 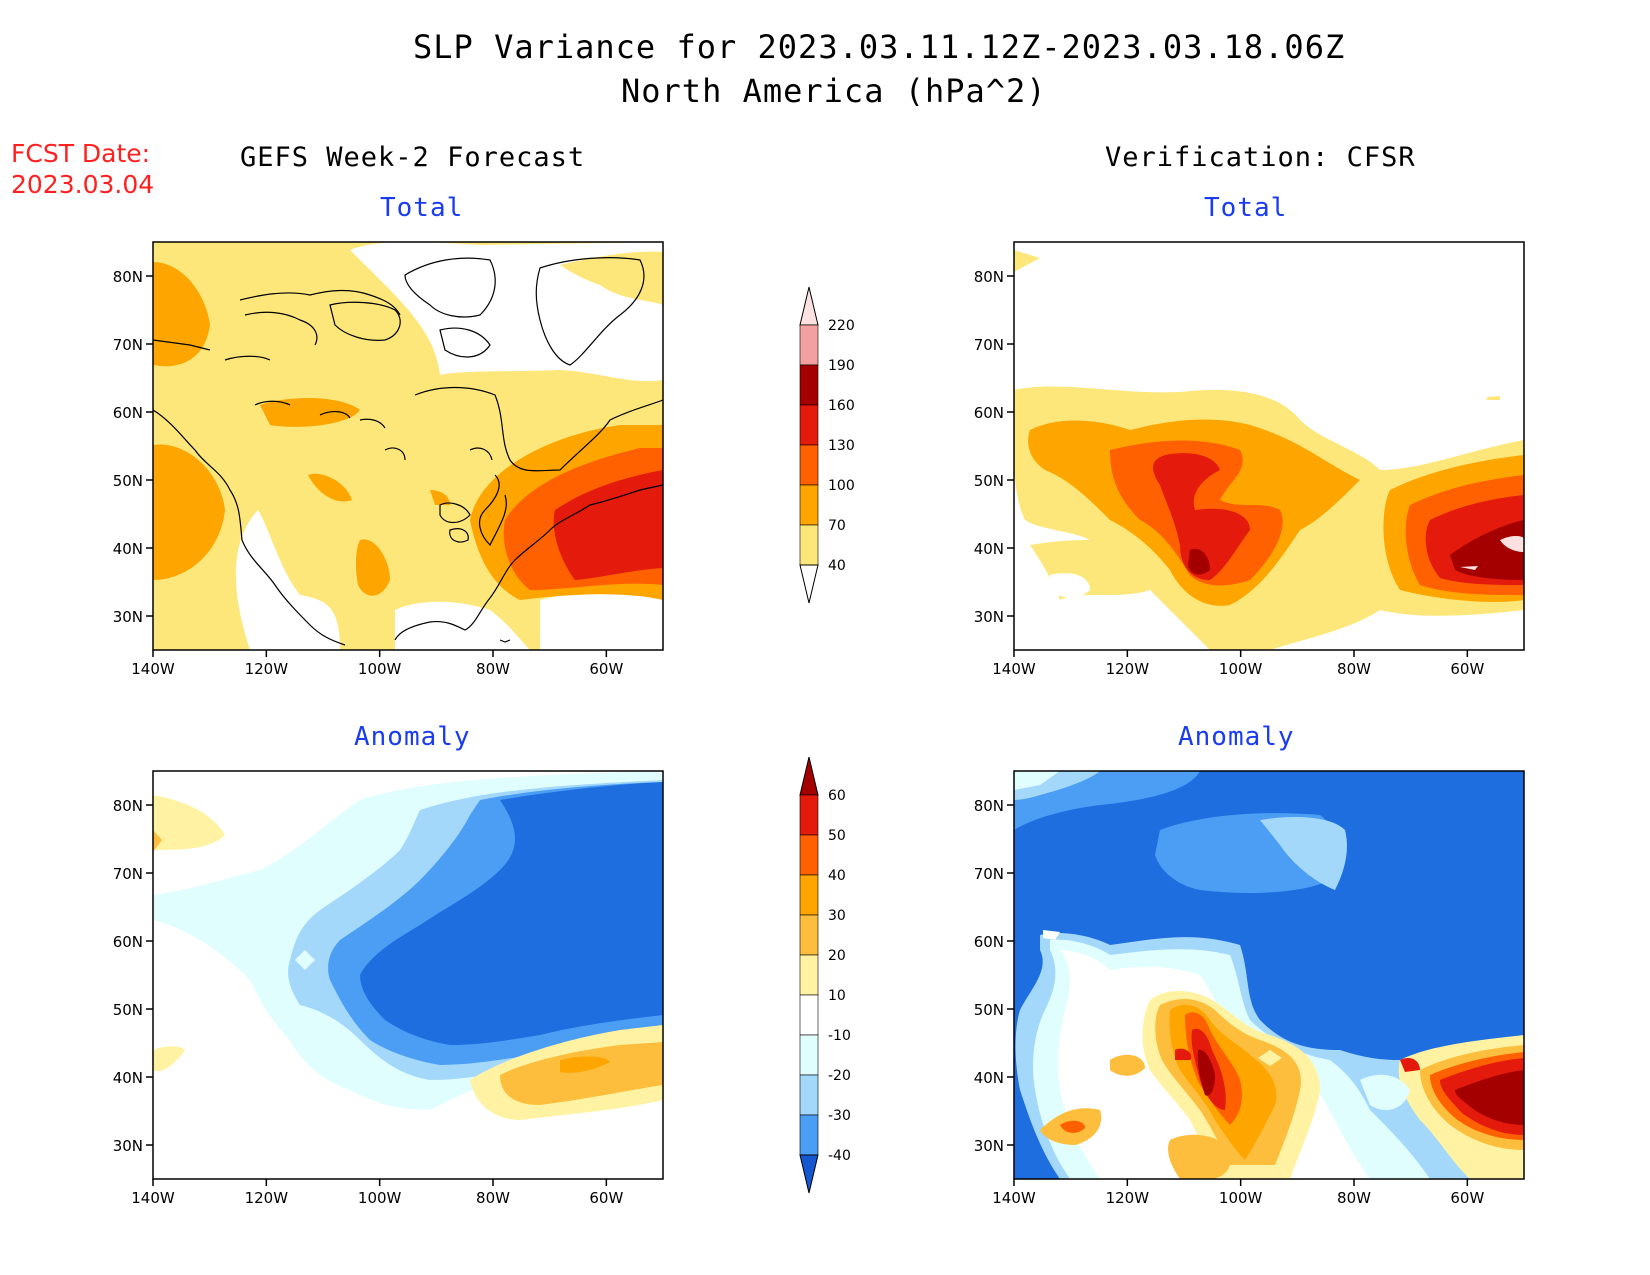 What do you see at coordinates (81, 153) in the screenshot?
I see `fcst-date-label: FCST Date:` at bounding box center [81, 153].